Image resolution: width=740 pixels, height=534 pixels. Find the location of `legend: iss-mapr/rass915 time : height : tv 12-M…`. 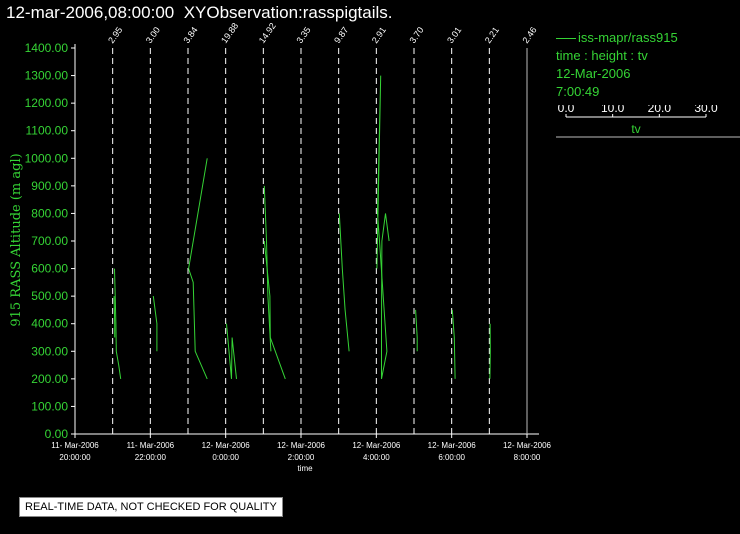

legend: iss-mapr/rass915 time : height : tv 12-M… is located at coordinates (648, 83).